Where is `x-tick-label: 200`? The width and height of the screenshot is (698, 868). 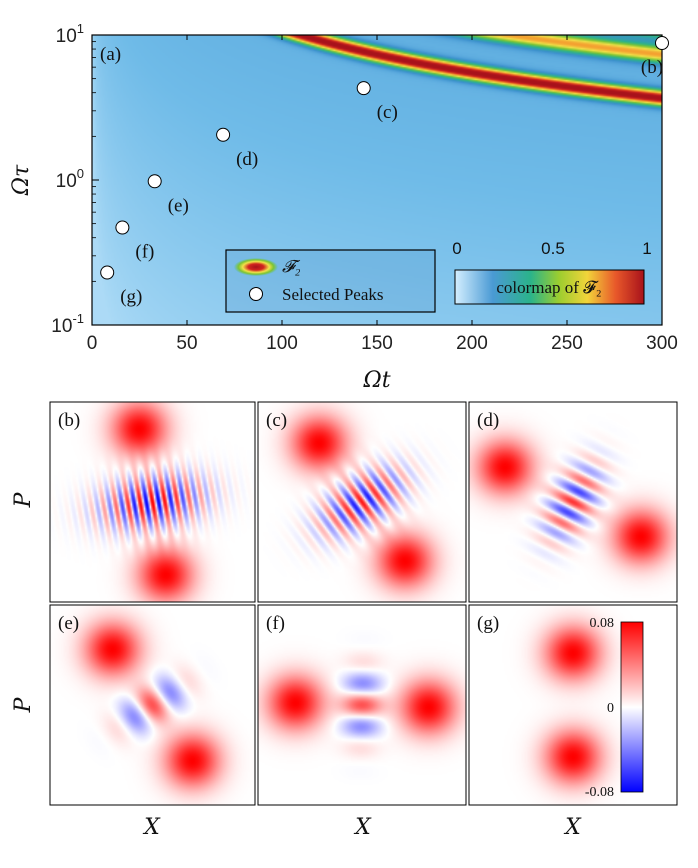 x-tick-label: 200 is located at coordinates (472, 343).